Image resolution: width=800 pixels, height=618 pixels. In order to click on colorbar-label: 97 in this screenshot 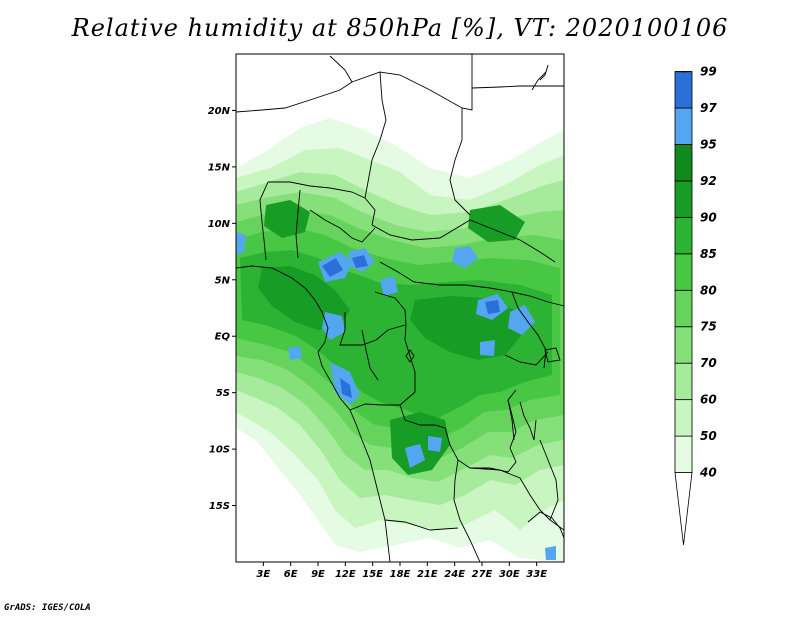, I will do `click(708, 108)`.